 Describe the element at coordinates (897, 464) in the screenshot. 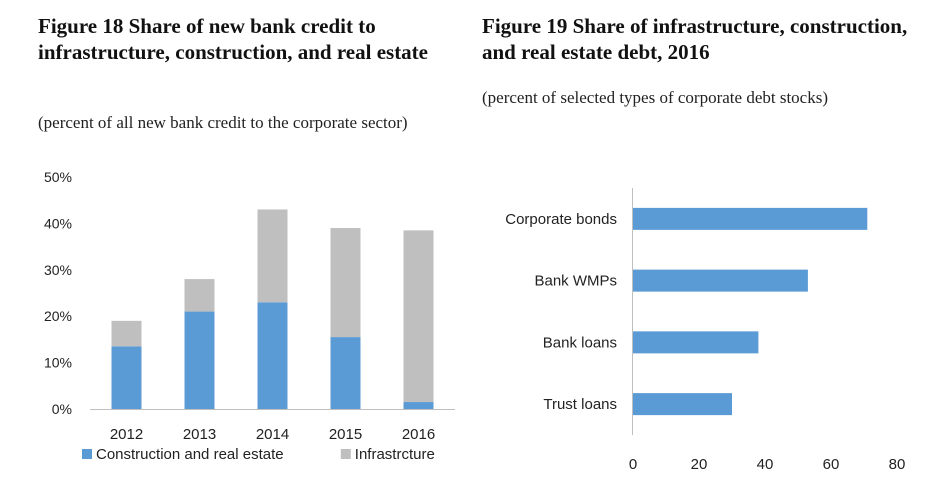

I see `x-tick-label: 80` at that location.